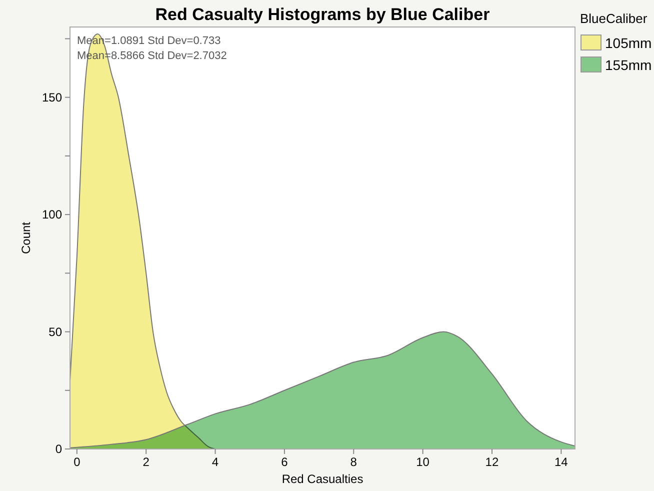 The image size is (654, 491). I want to click on y-tick-label: 0, so click(58, 449).